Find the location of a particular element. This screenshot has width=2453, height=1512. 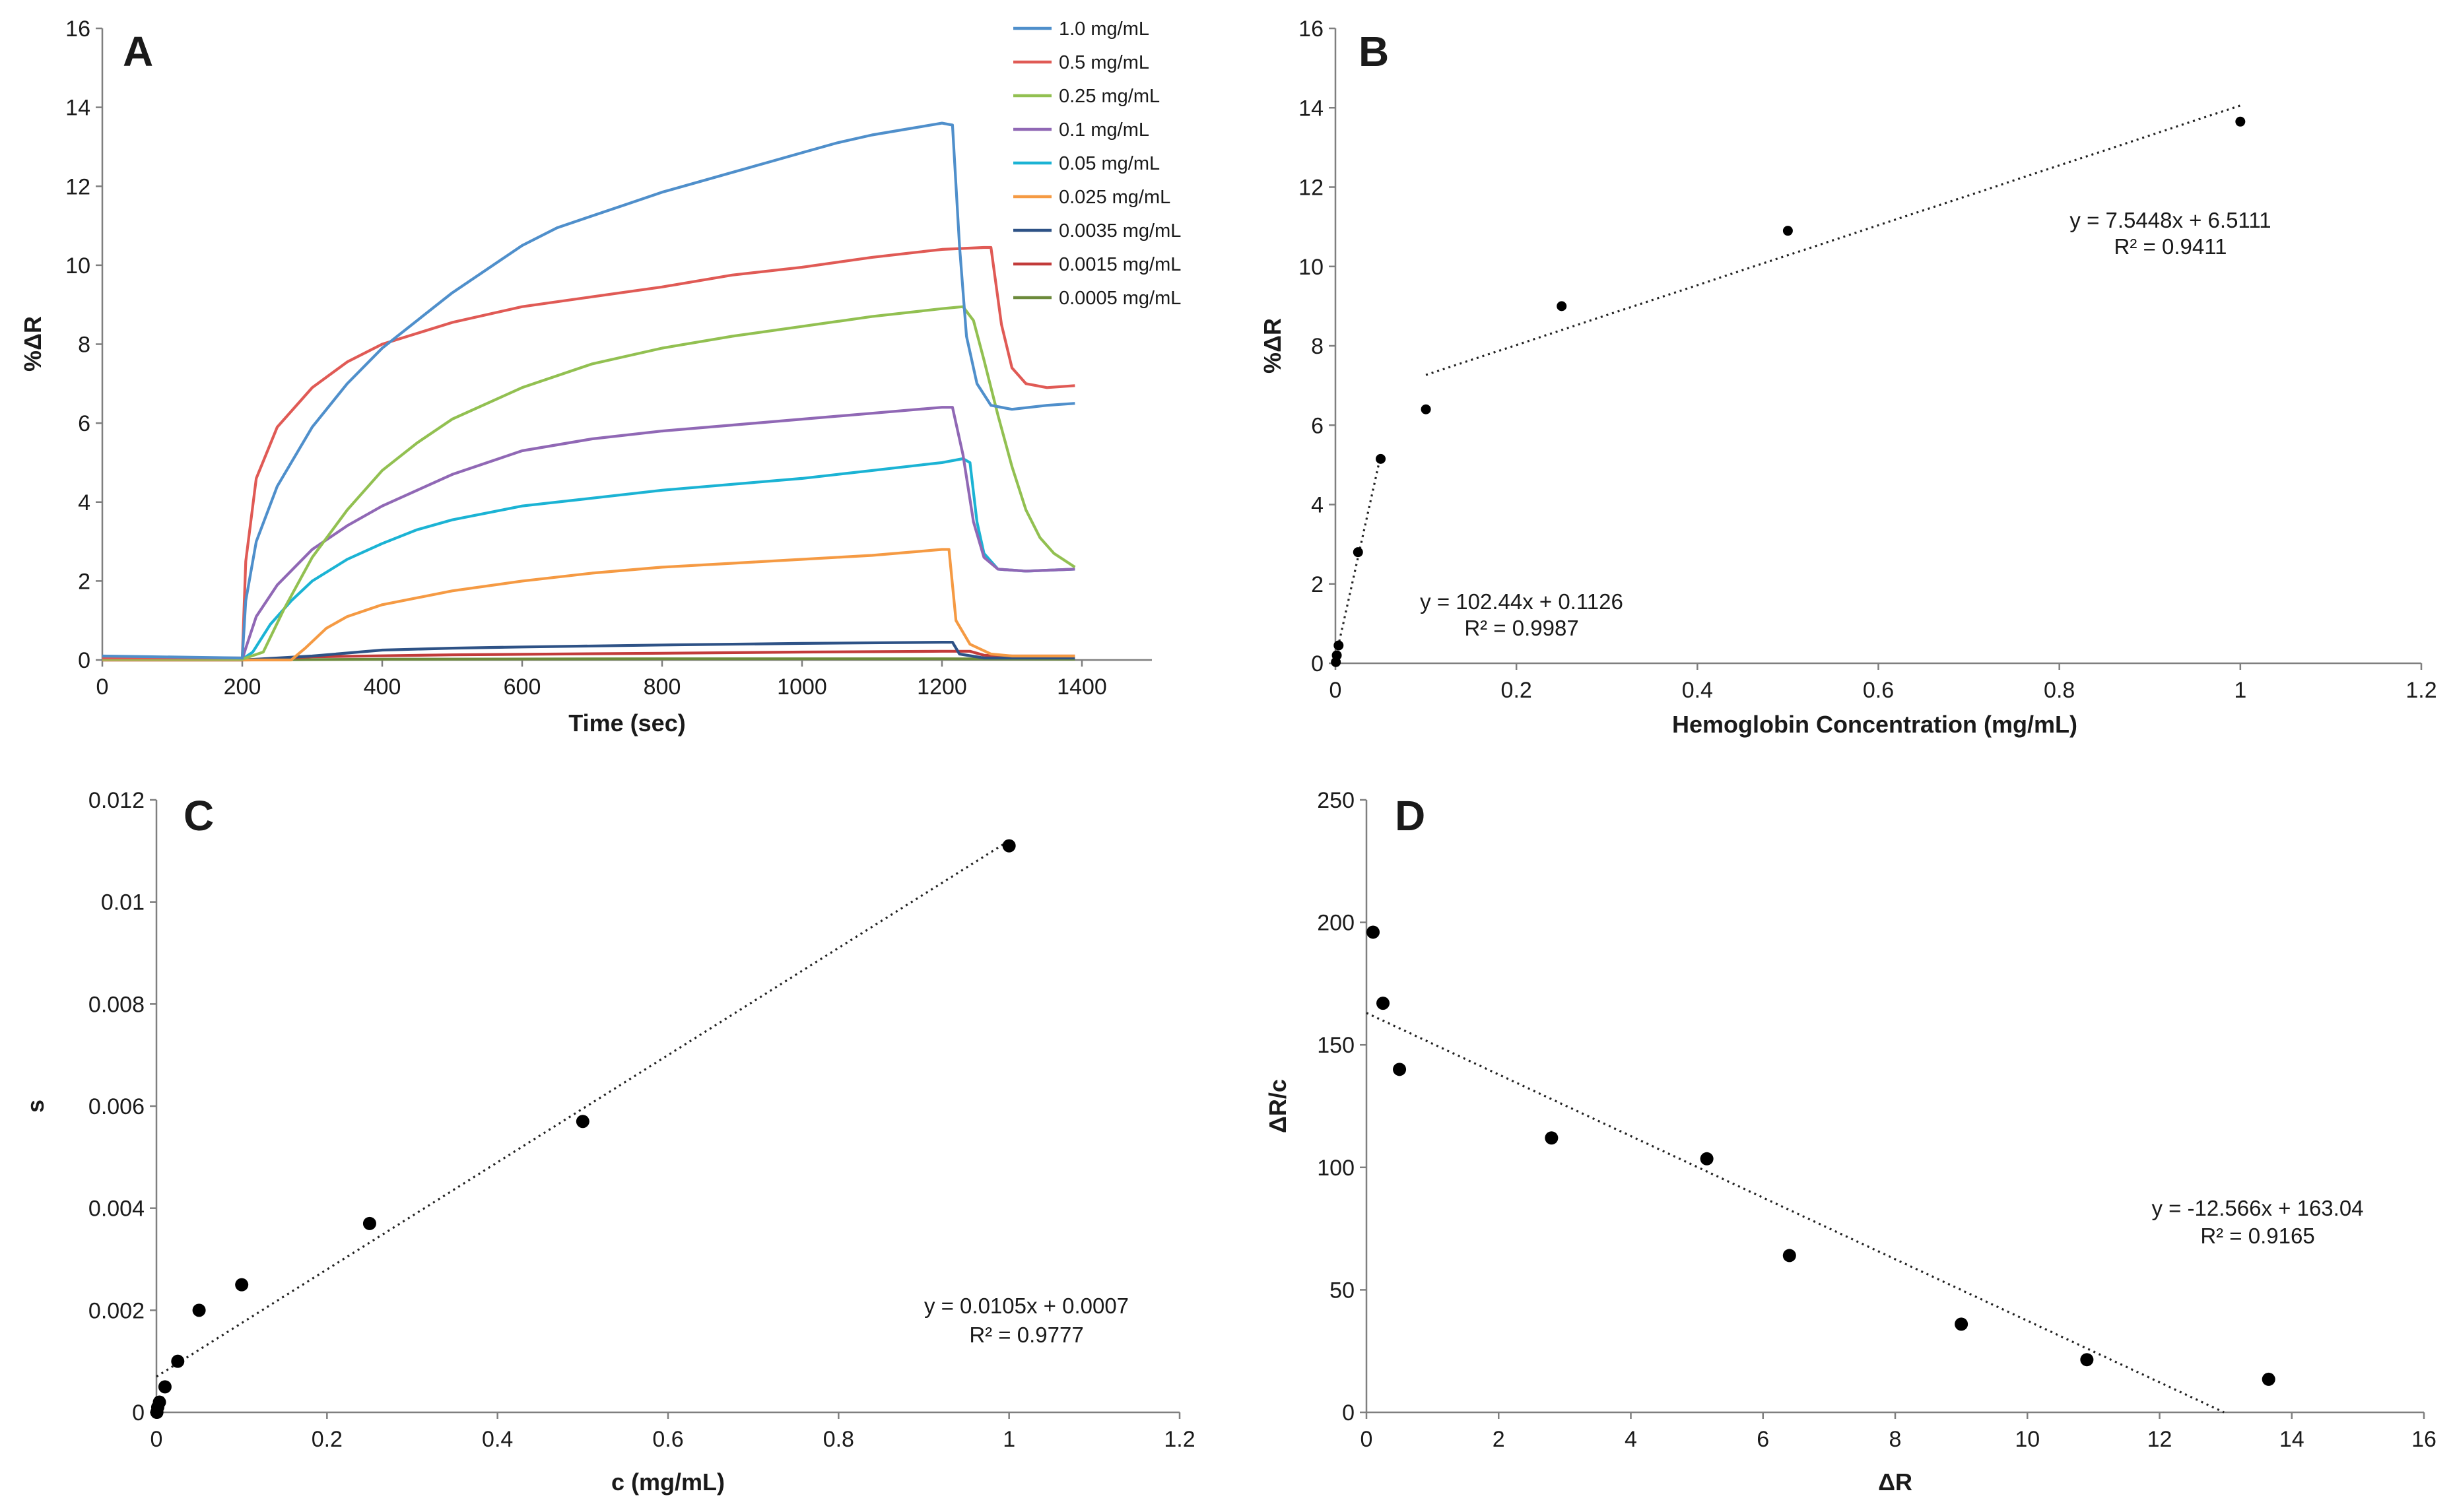

panel-b-xlabel: Hemoglobin Concentration (mg/mL) is located at coordinates (1874, 724).